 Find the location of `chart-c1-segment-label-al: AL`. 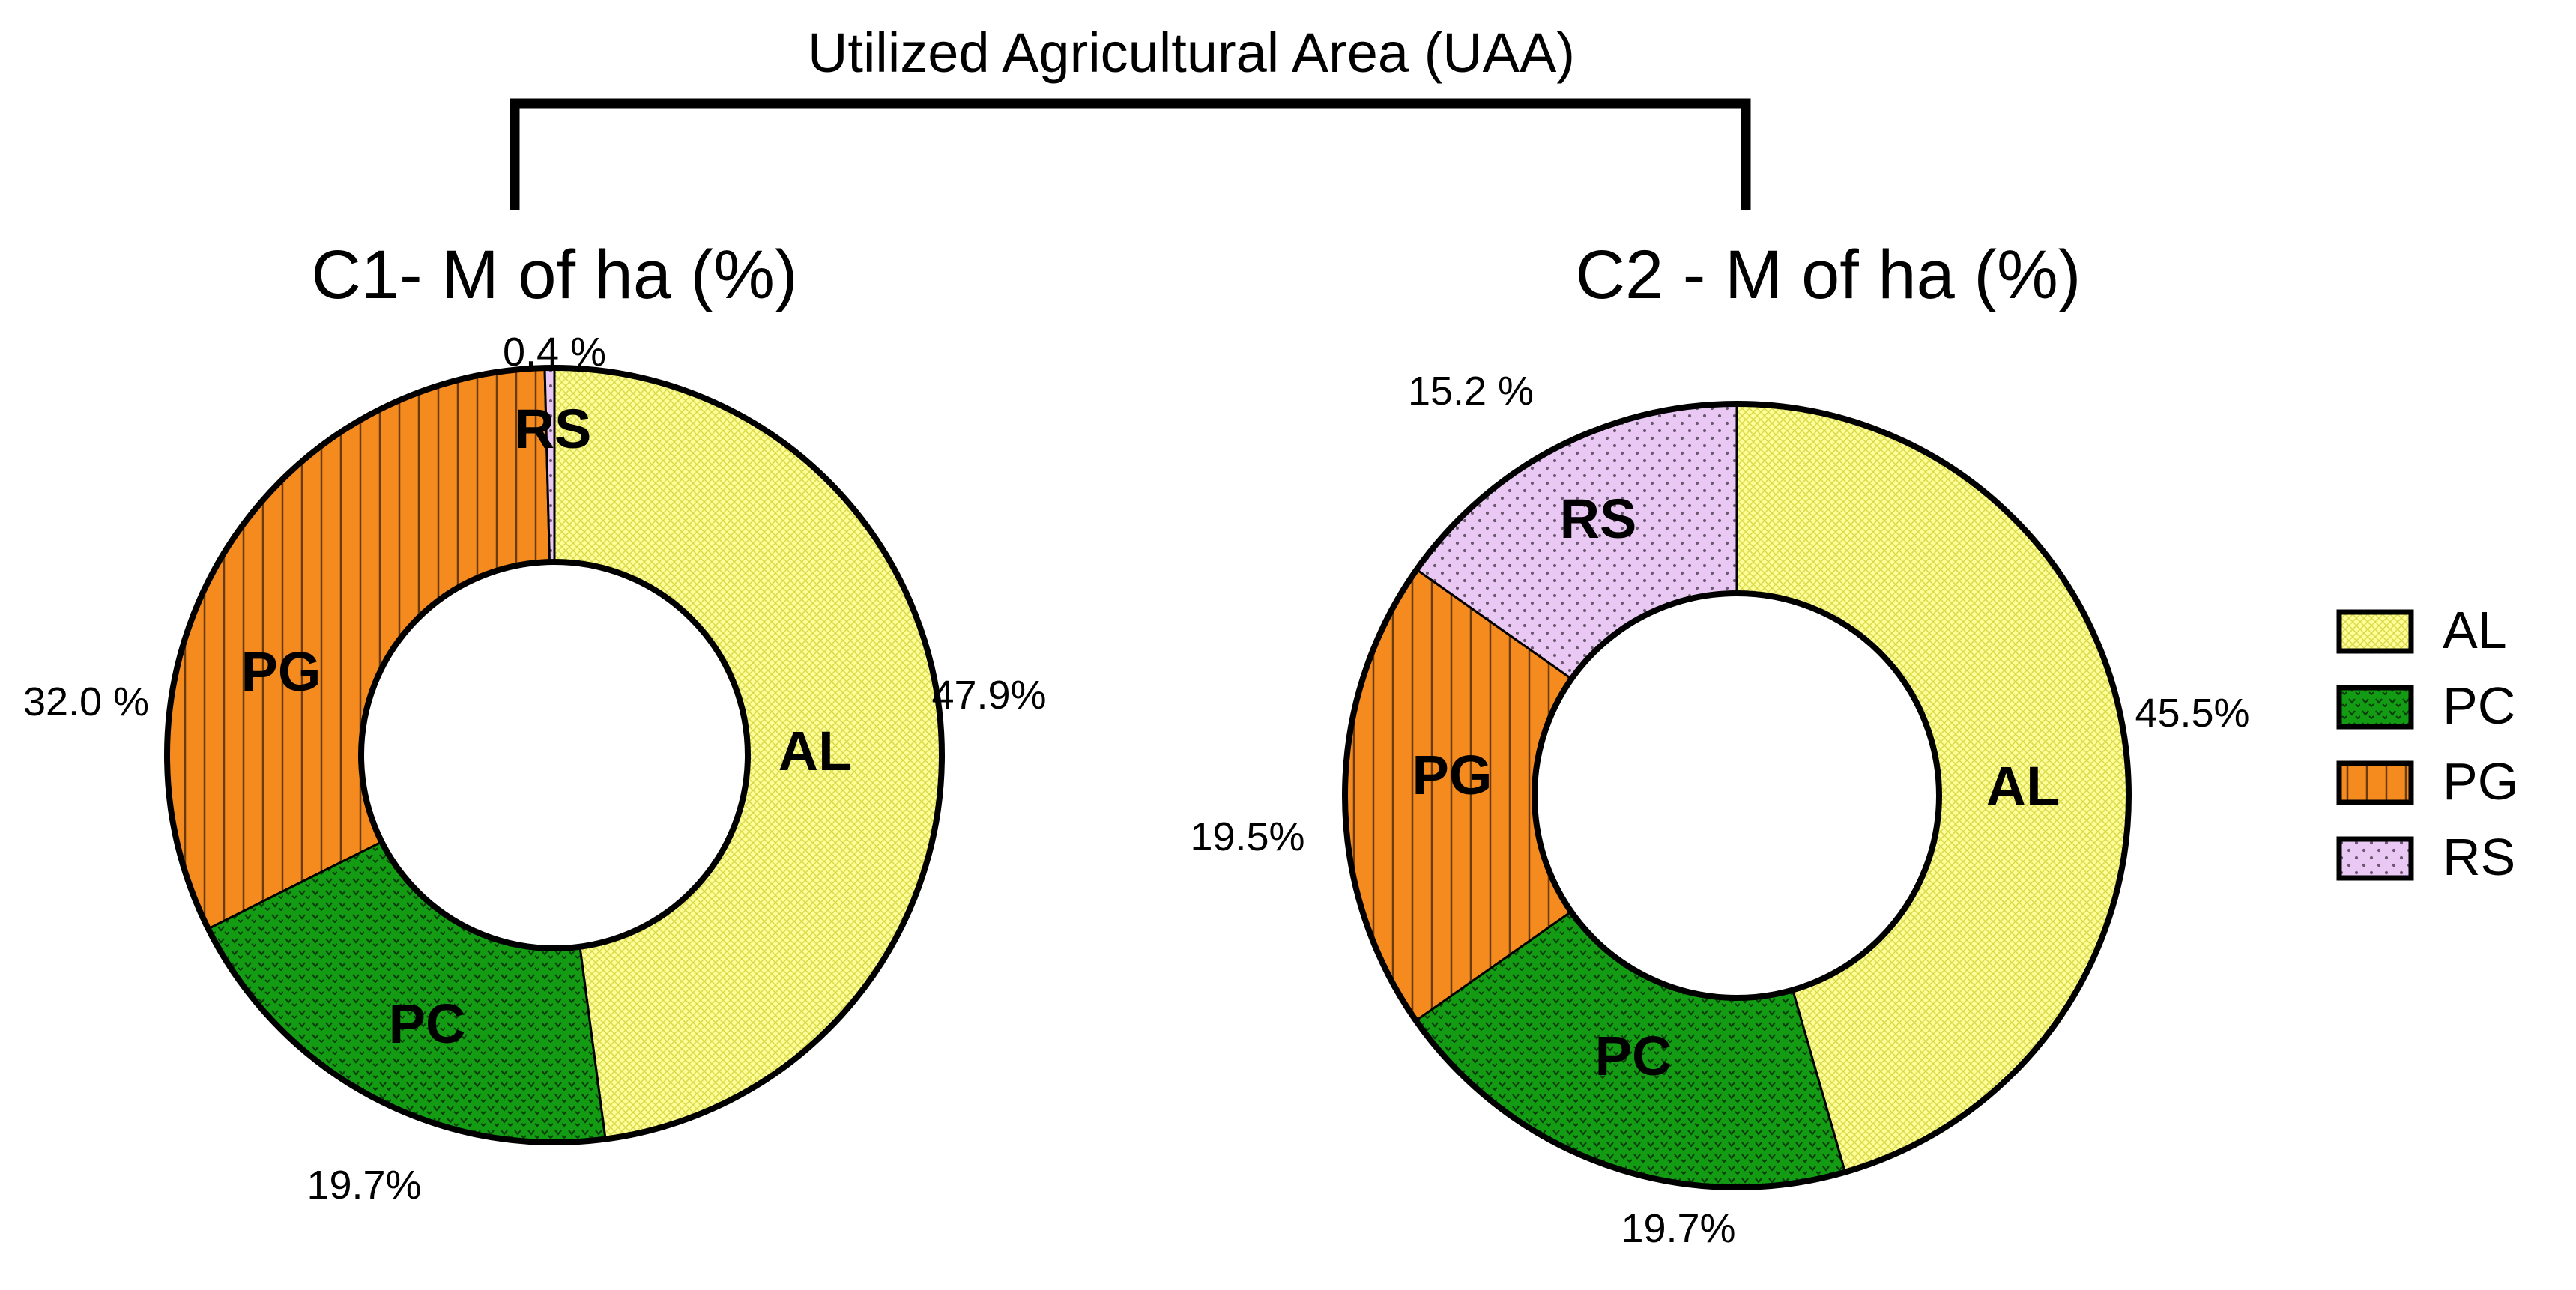

chart-c1-segment-label-al: AL is located at coordinates (815, 751).